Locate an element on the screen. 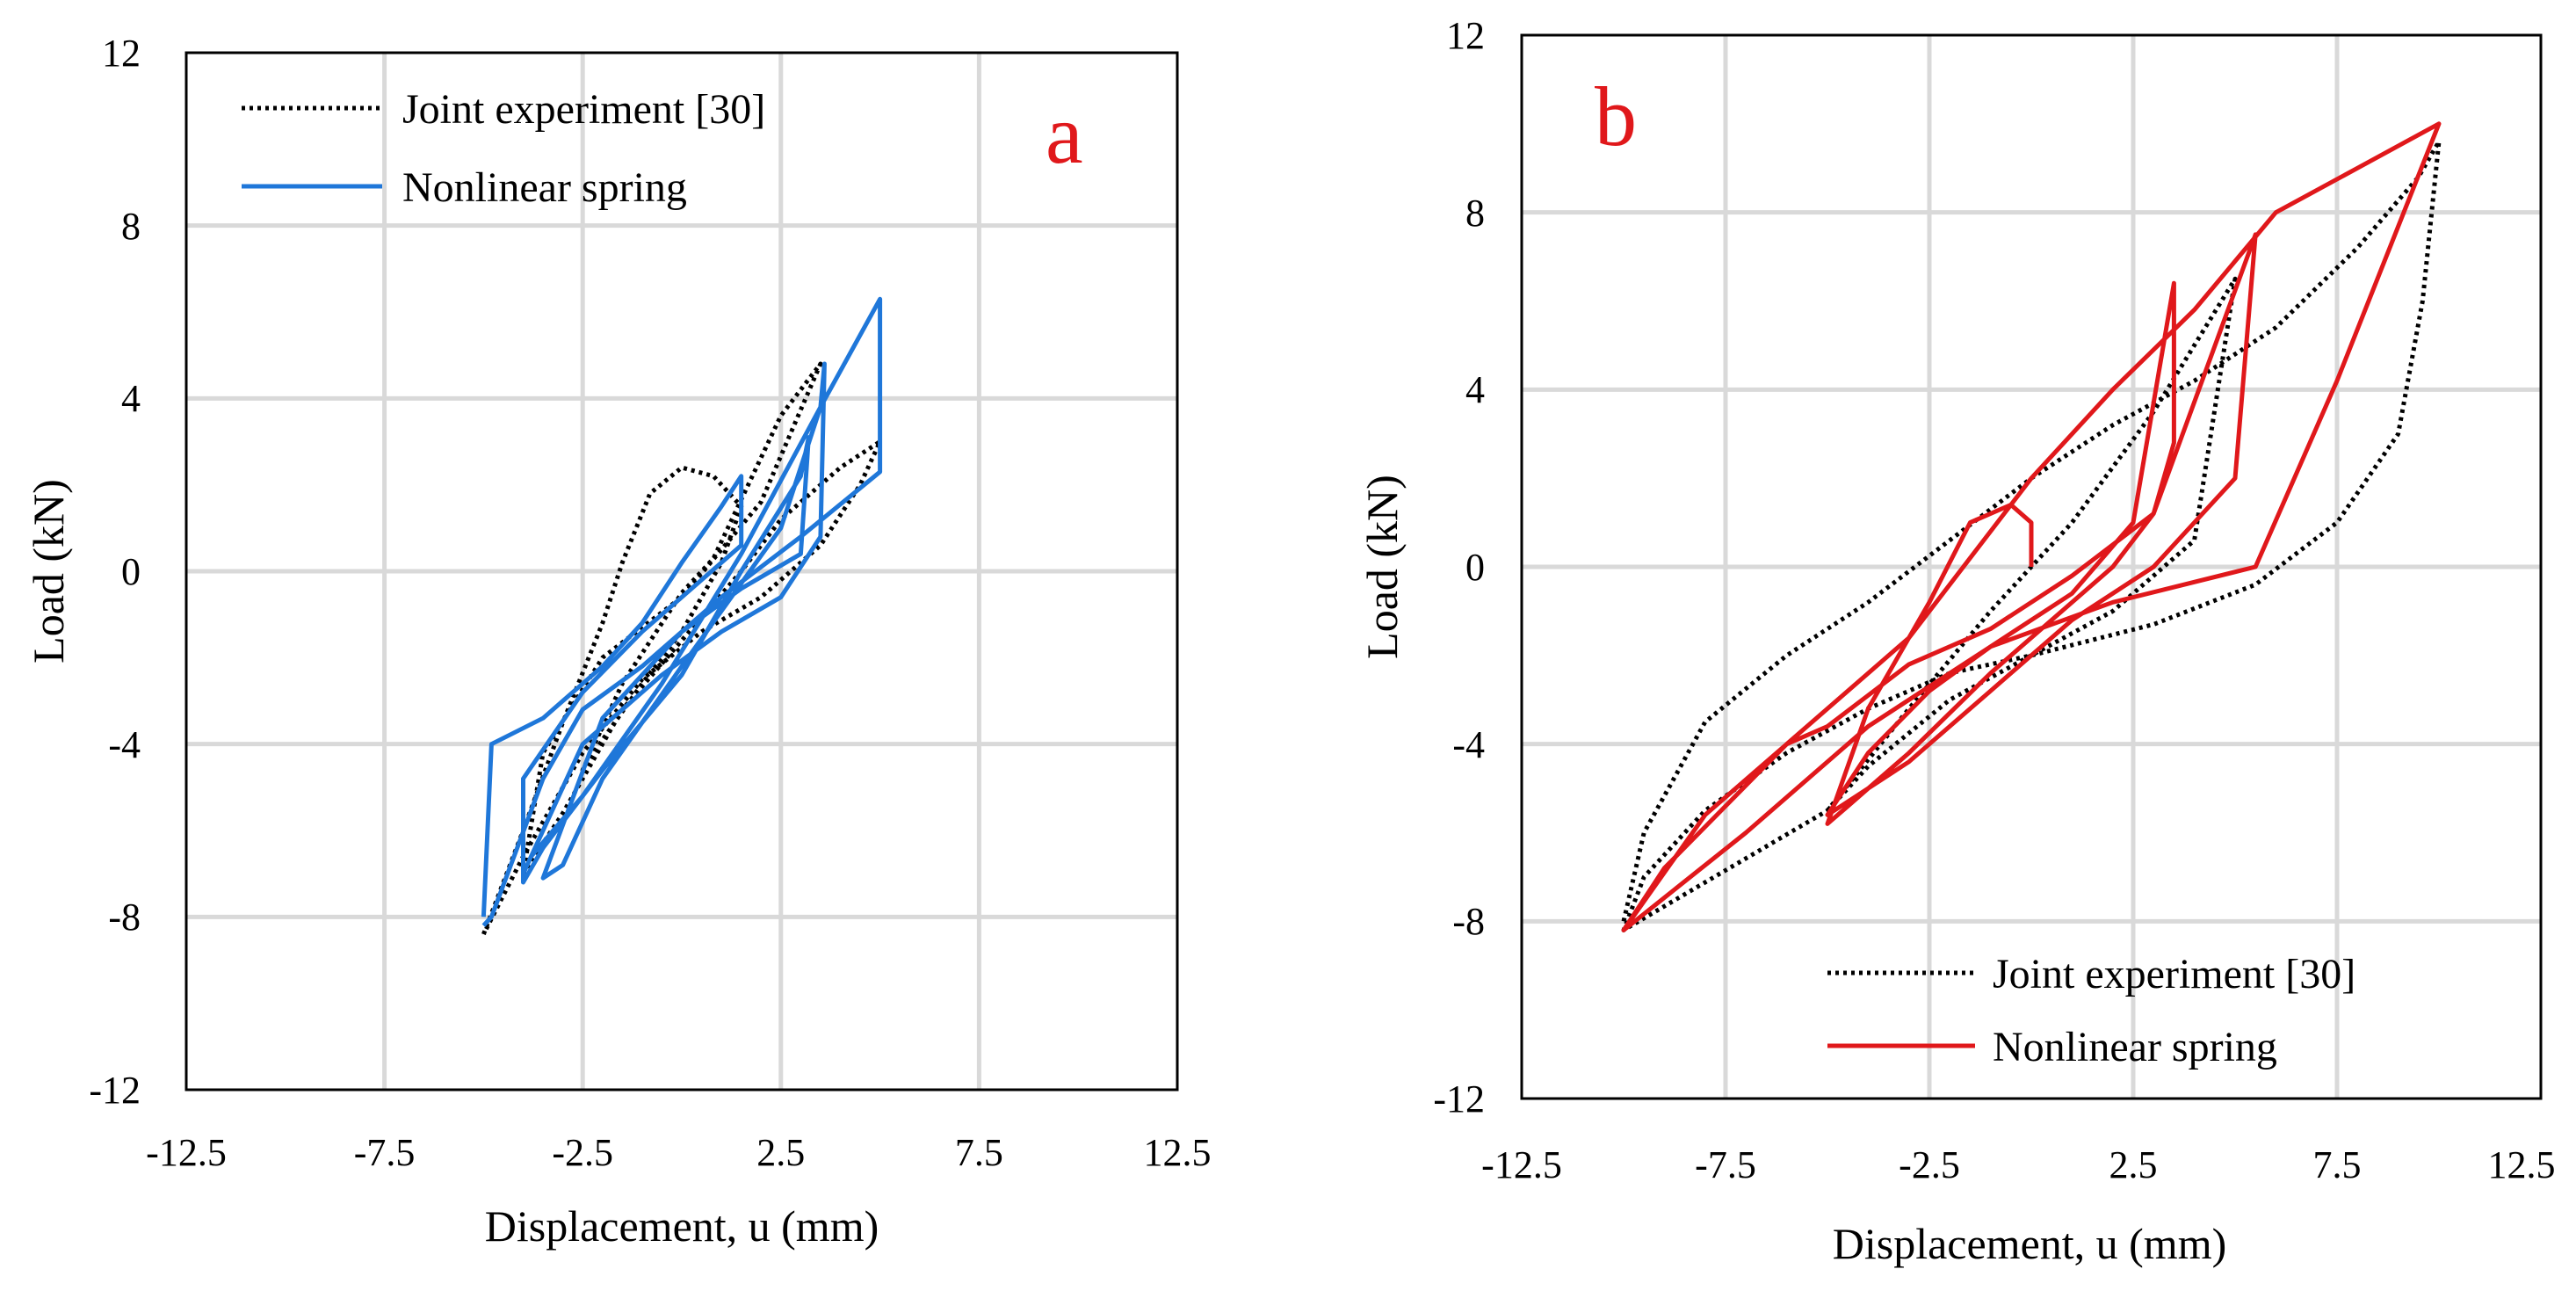  series-group-a is located at coordinates (682, 616).